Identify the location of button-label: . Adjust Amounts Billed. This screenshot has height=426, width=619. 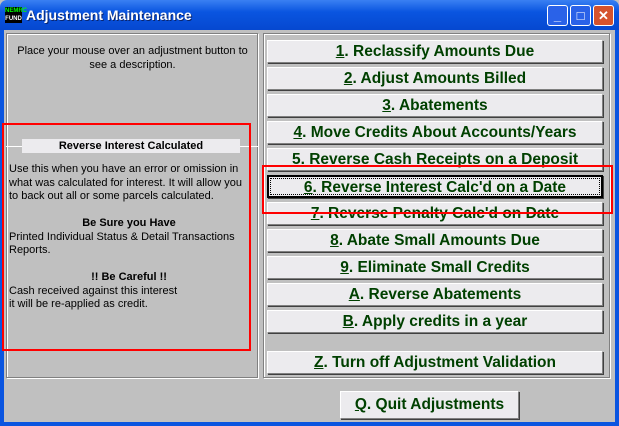
(439, 78).